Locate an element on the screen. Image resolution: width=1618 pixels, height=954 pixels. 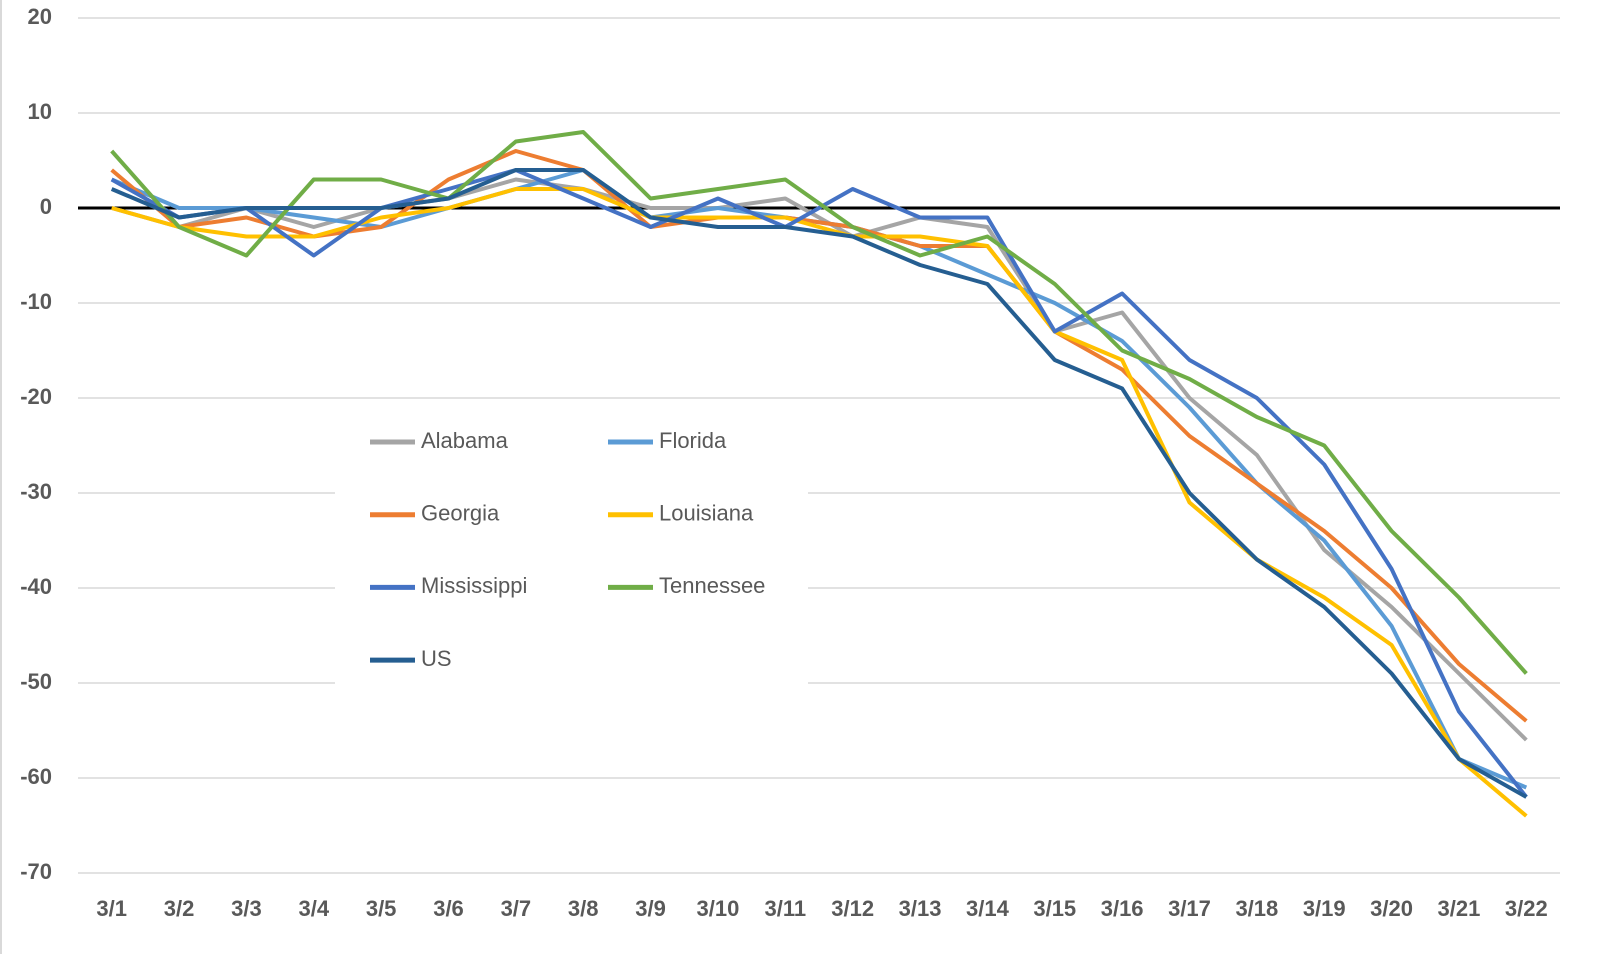
x-tick-label: 3/8 is located at coordinates (583, 908).